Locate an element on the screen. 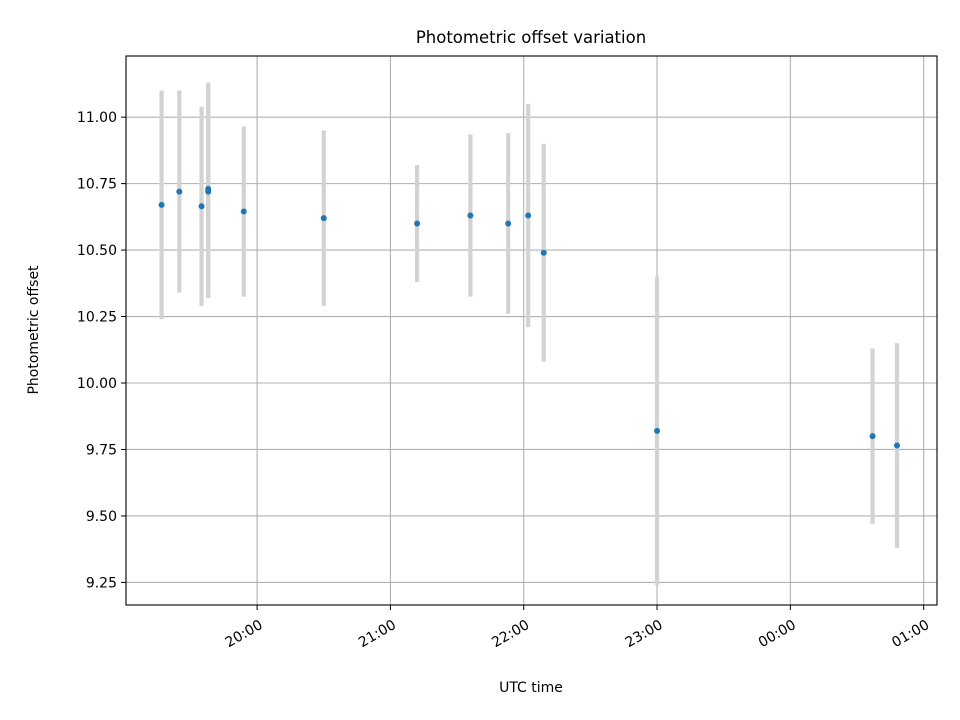 The image size is (960, 720). x-axis-ticks: 20:00 21:00 22:00 23:00 00:00 01:00 is located at coordinates (577, 628).